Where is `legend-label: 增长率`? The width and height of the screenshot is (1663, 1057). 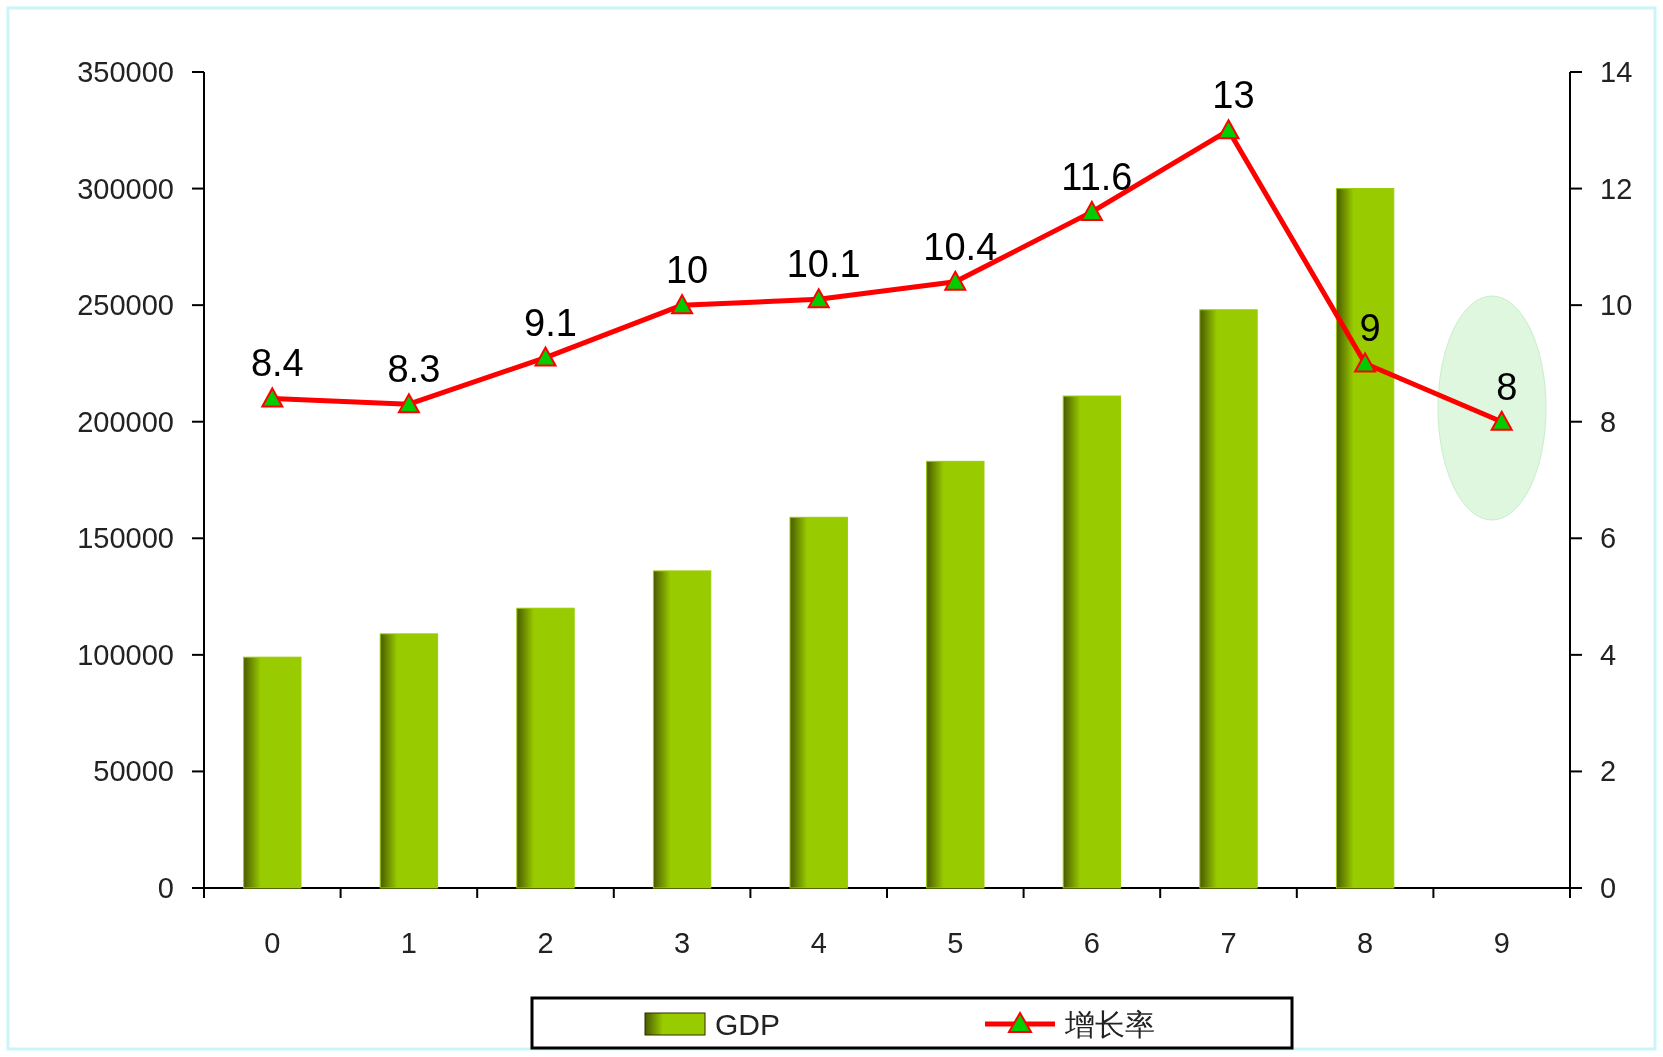 legend-label: 增长率 is located at coordinates (1109, 1024).